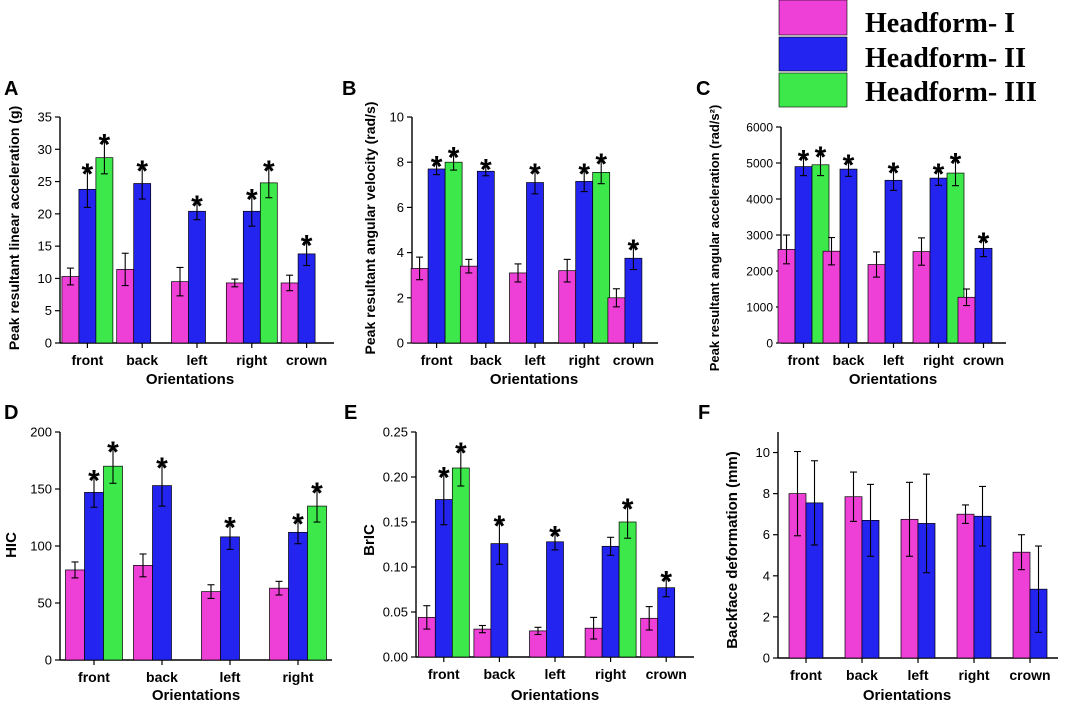  I want to click on plot-f: 0 2 4 6 8 10 front back left right crown, so click(907, 557).